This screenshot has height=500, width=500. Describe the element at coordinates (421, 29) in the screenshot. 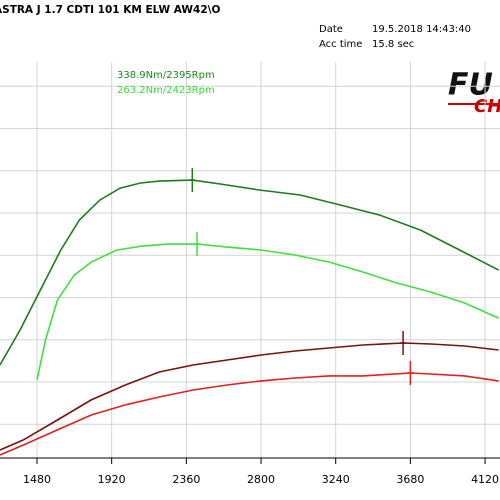

I see `date: 19.5.2018 14:43:40` at that location.